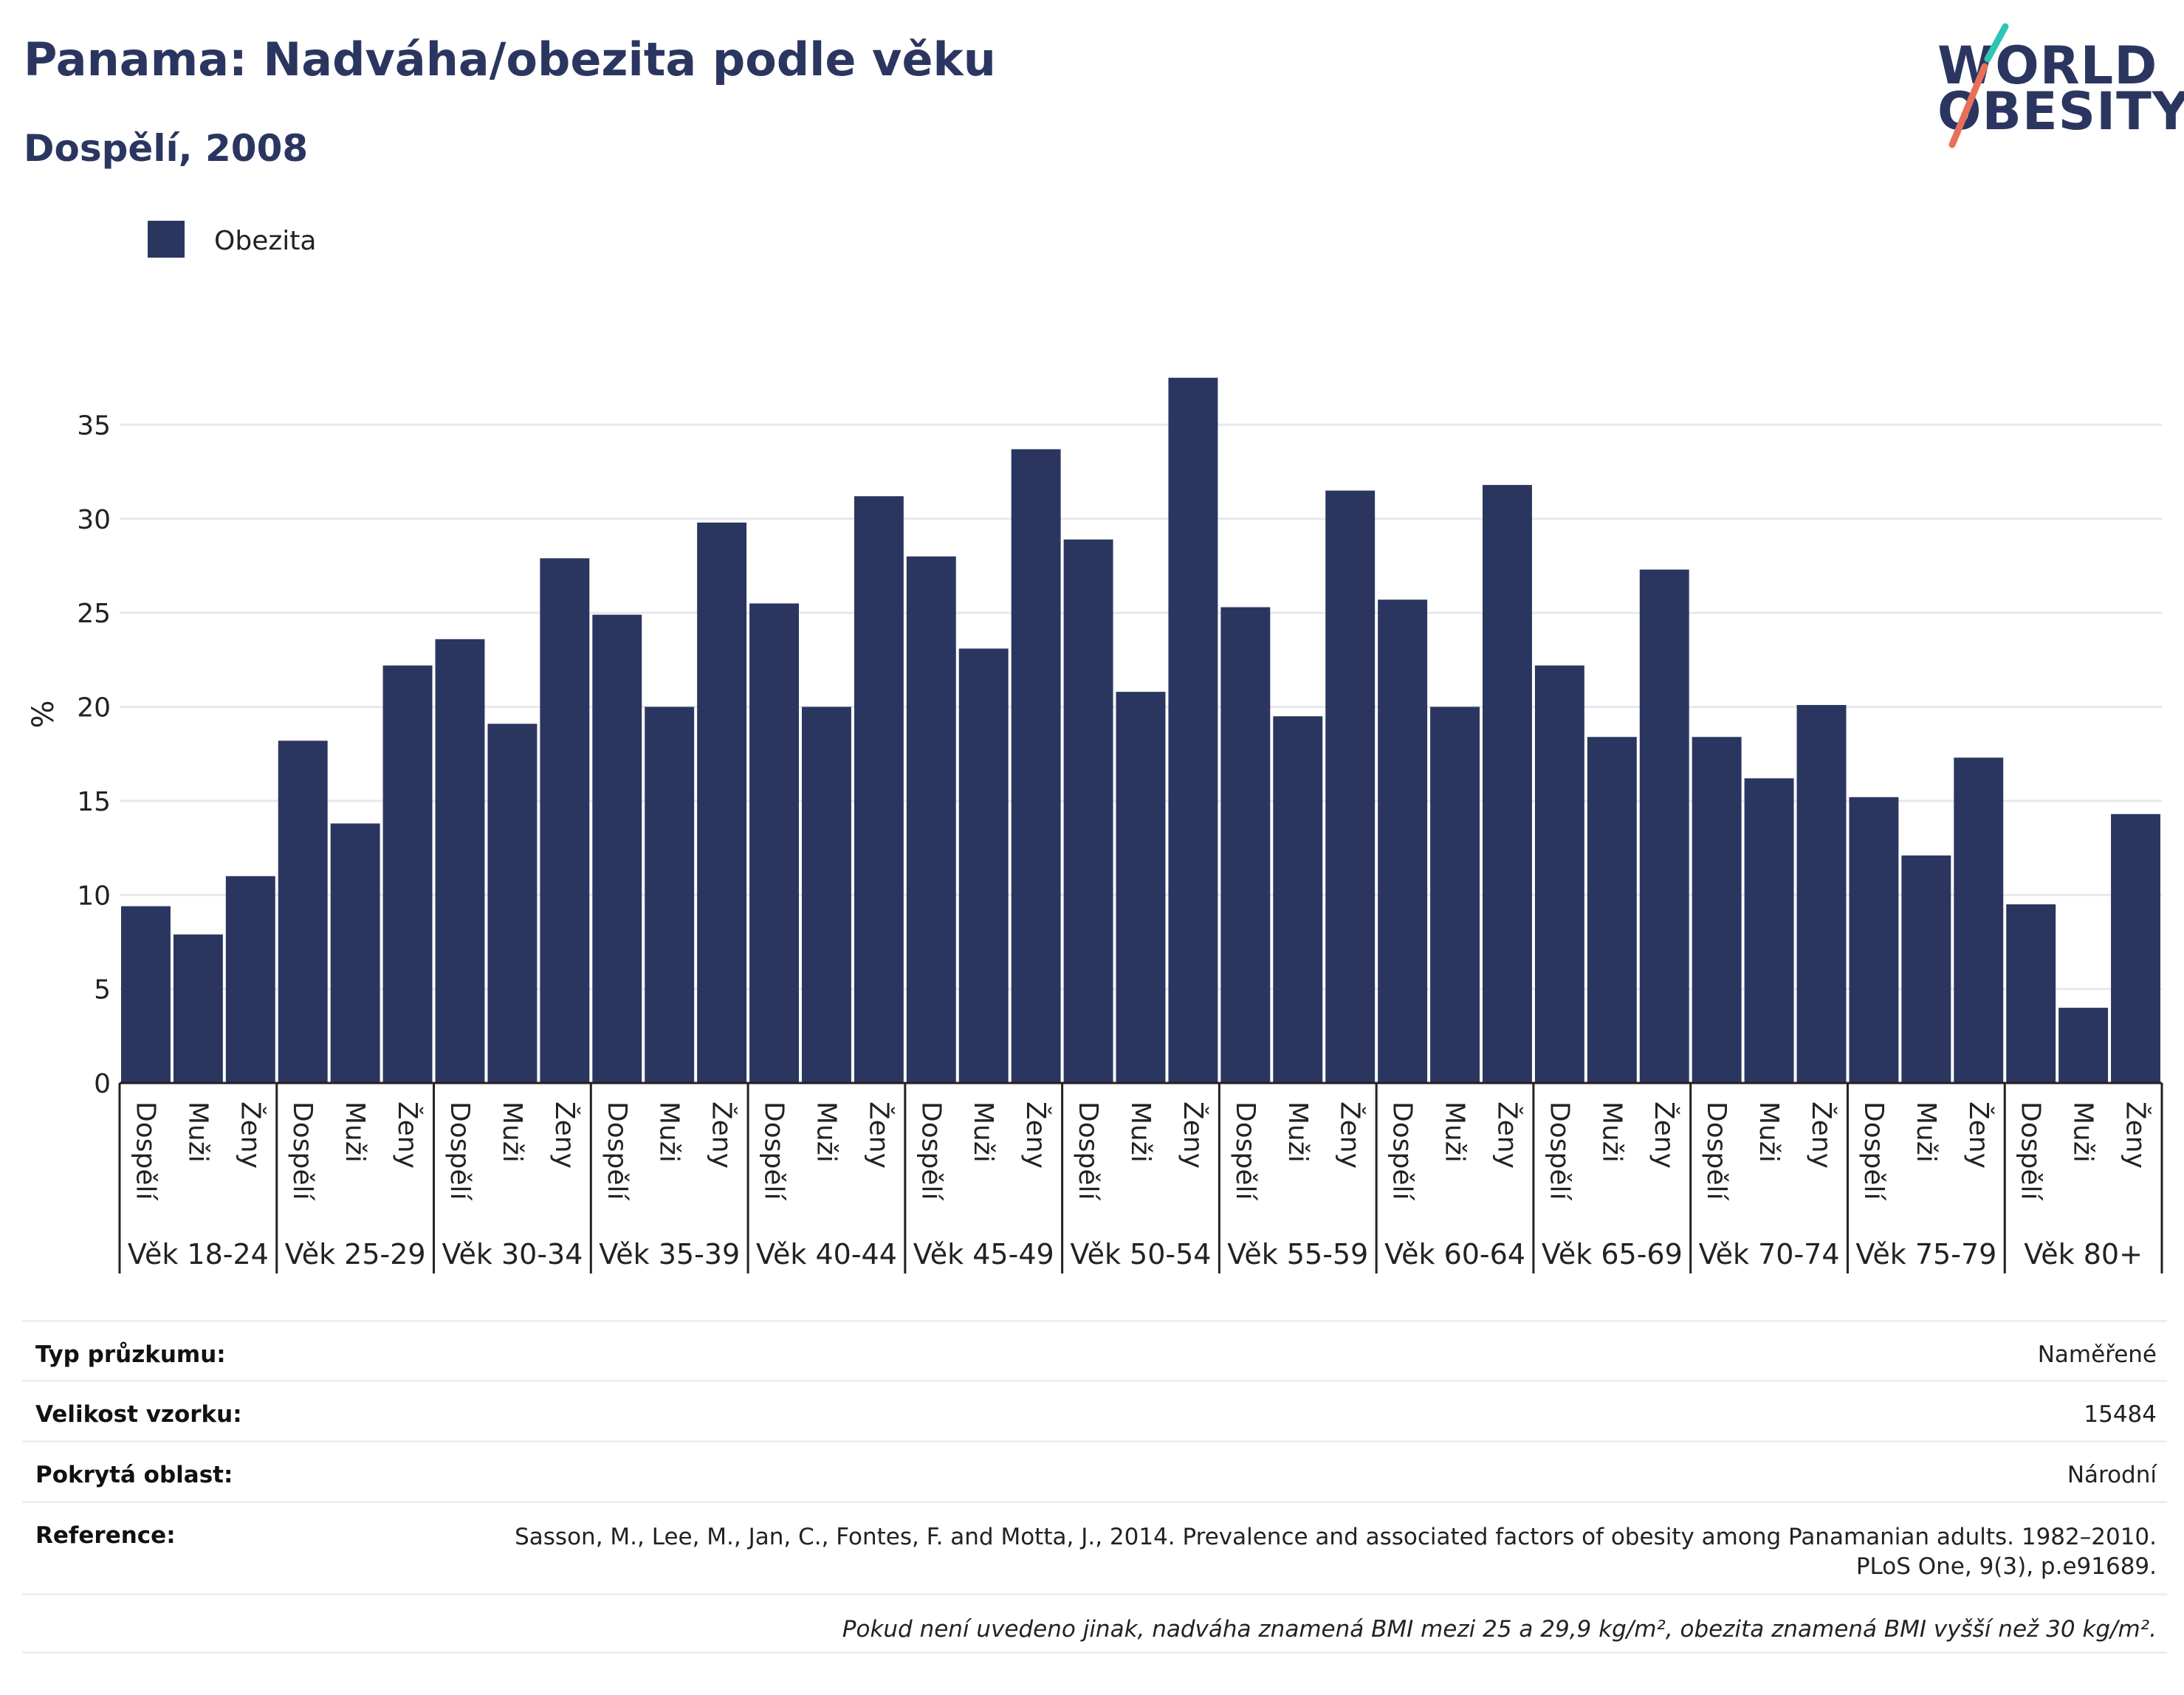 The width and height of the screenshot is (2184, 1695). I want to click on y-tick-label: 35, so click(94, 425).